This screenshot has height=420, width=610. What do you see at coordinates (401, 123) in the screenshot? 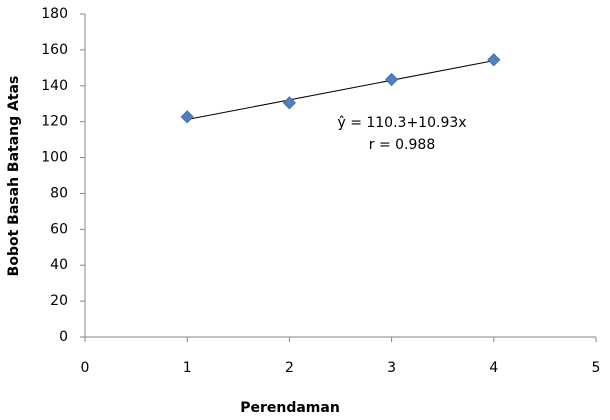
I see `equation-annotation: ŷ = 110.3+10.93x` at bounding box center [401, 123].